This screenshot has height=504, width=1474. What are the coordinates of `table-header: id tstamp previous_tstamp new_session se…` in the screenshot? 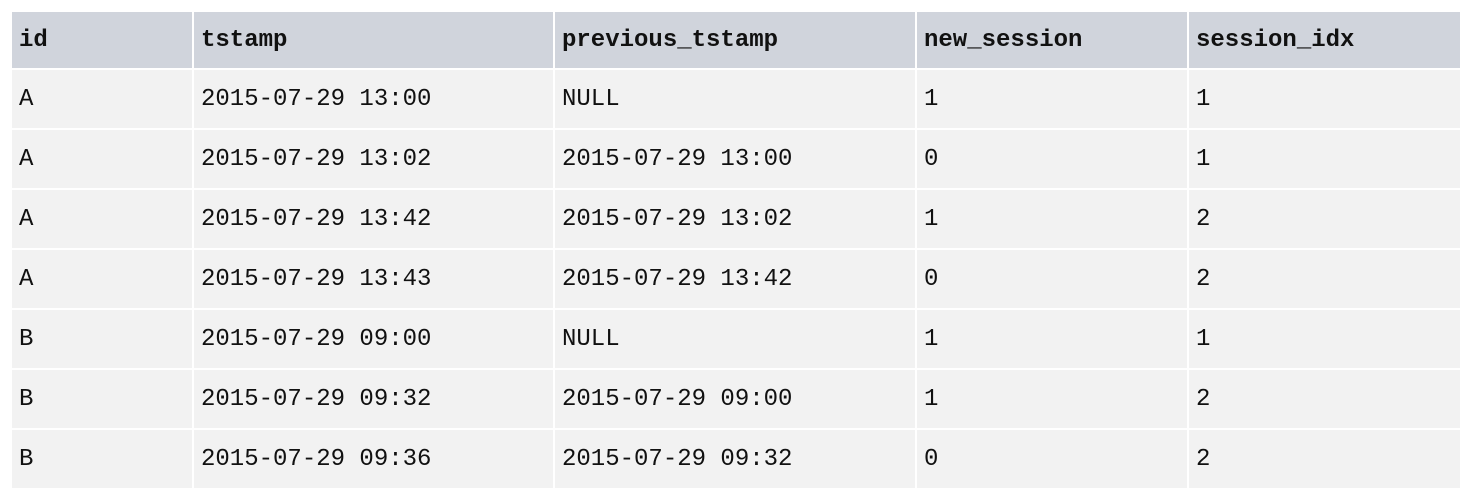 It's located at (736, 41).